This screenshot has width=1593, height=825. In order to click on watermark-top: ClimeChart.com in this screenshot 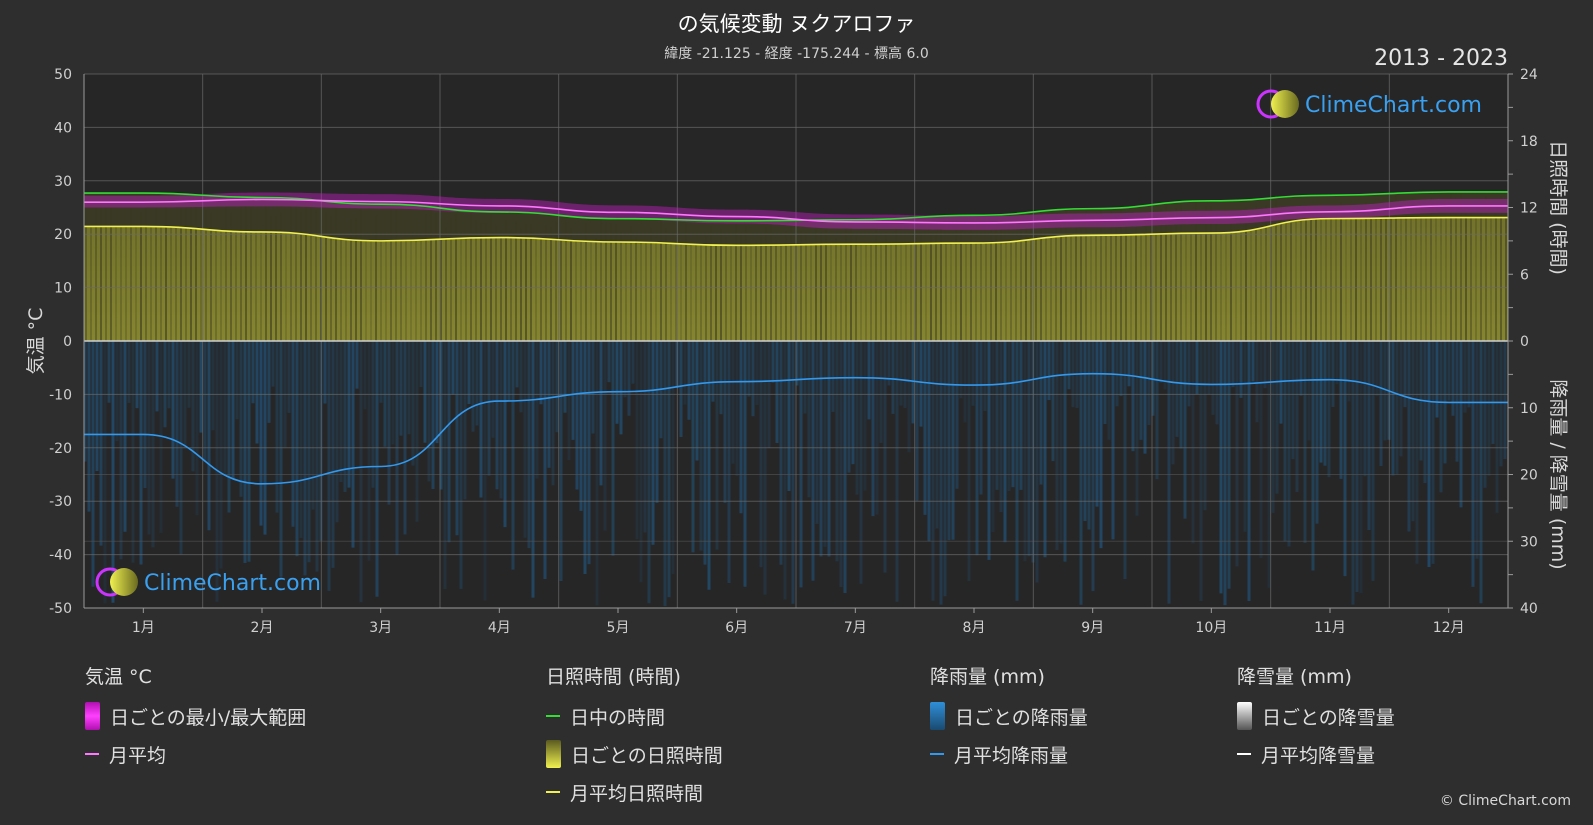, I will do `click(1369, 104)`.